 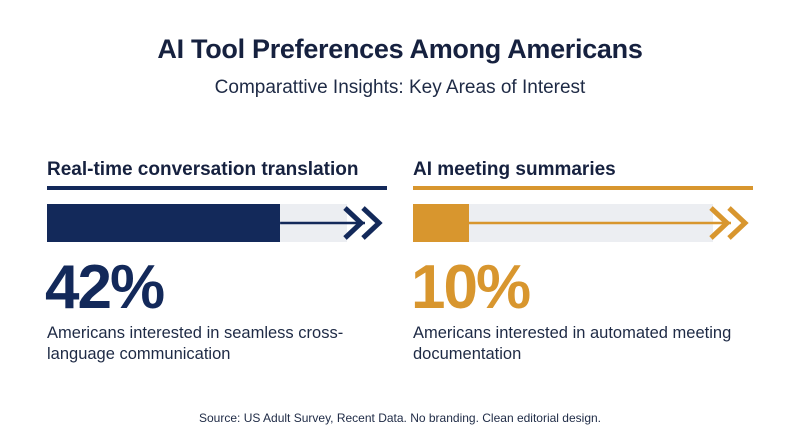 I want to click on bar-track, so click(x=563, y=223).